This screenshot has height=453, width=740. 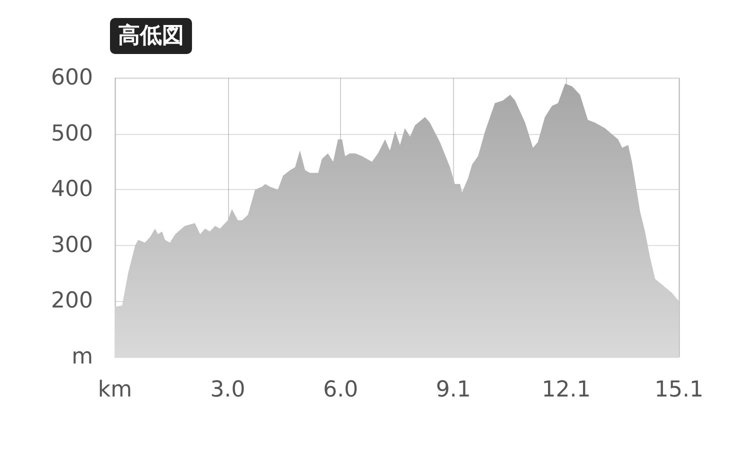 What do you see at coordinates (72, 133) in the screenshot?
I see `y-tick-label: 500` at bounding box center [72, 133].